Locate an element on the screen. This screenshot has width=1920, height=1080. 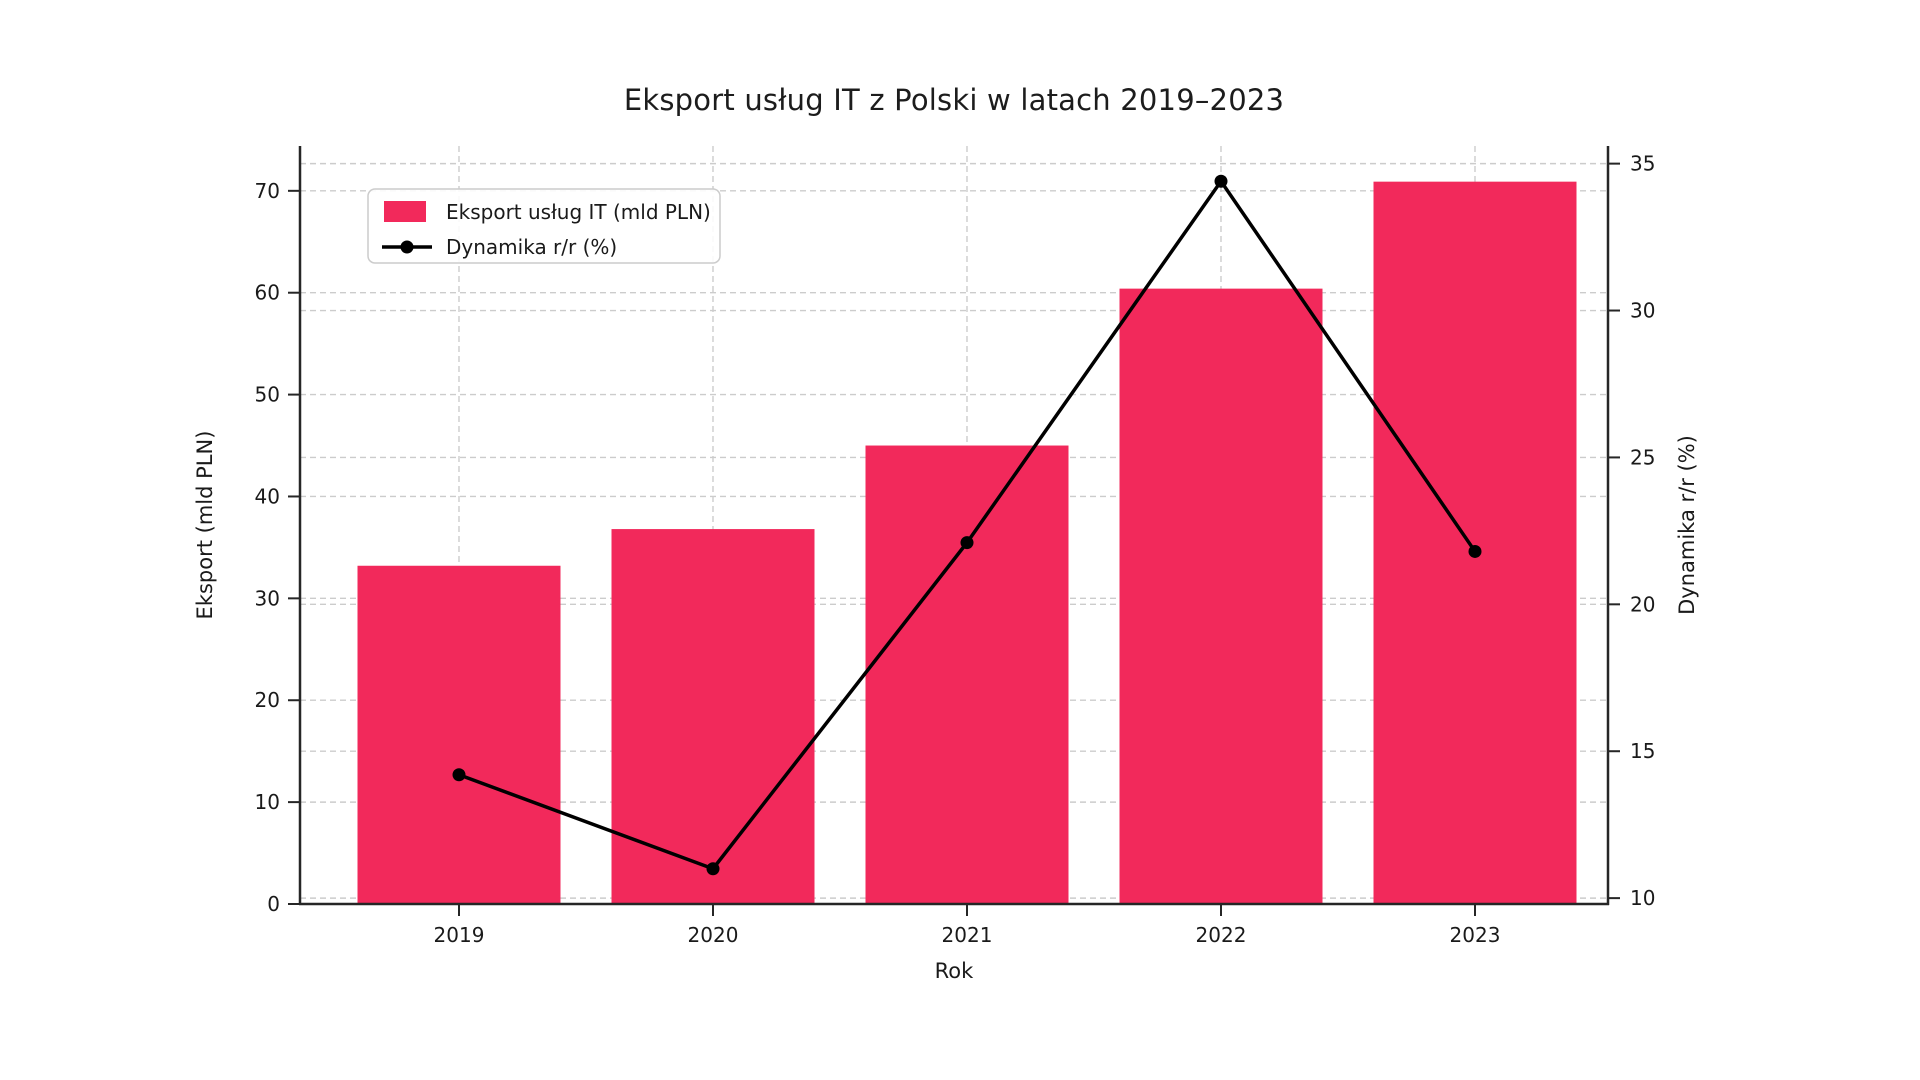
left-tick-label-10: 10 is located at coordinates (267, 802).